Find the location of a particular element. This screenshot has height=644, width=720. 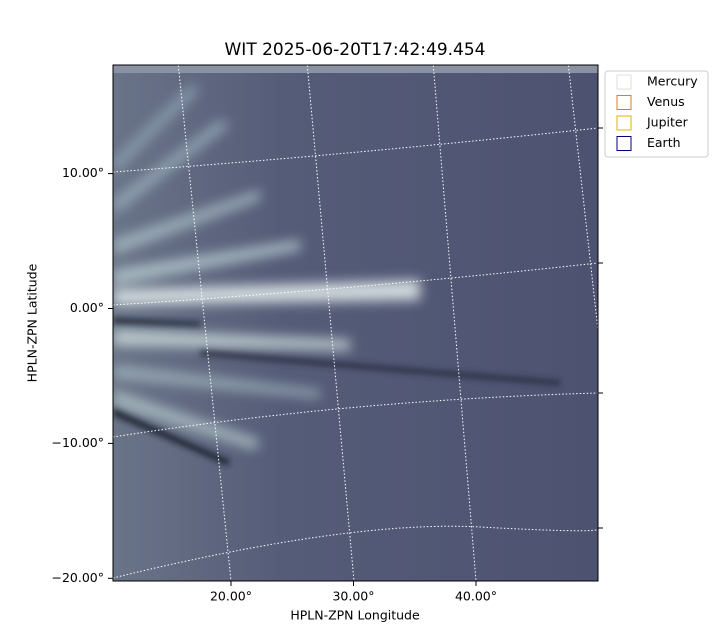

y-tick-label: −10.00° is located at coordinates (77, 442).